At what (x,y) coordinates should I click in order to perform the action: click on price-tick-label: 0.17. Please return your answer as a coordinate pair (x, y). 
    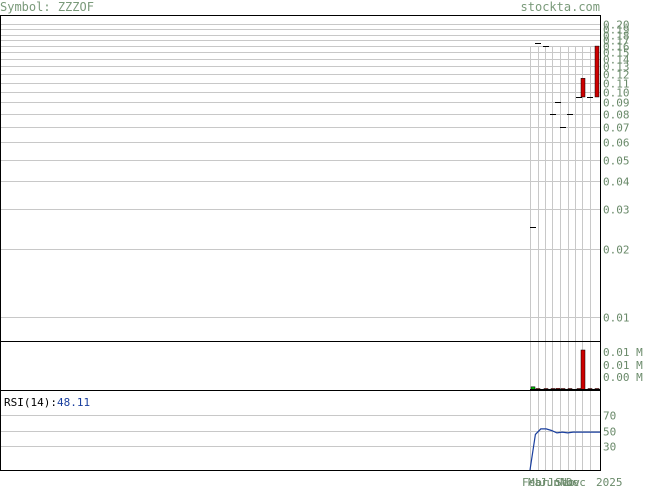
    Looking at the image, I should click on (616, 41).